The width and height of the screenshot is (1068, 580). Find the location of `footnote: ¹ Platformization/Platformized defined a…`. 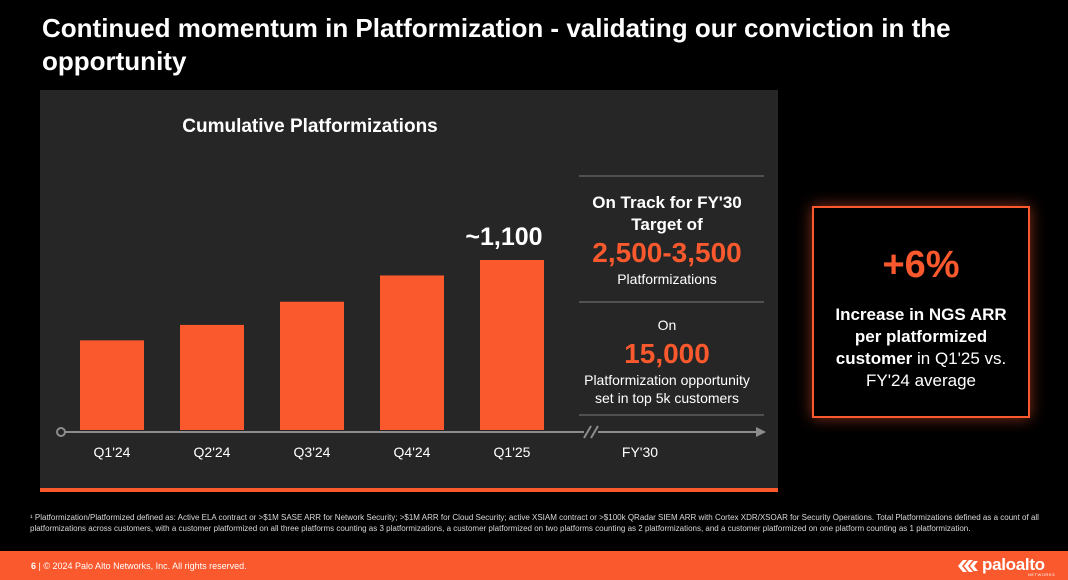

footnote: ¹ Platformization/Platformized defined a… is located at coordinates (534, 523).